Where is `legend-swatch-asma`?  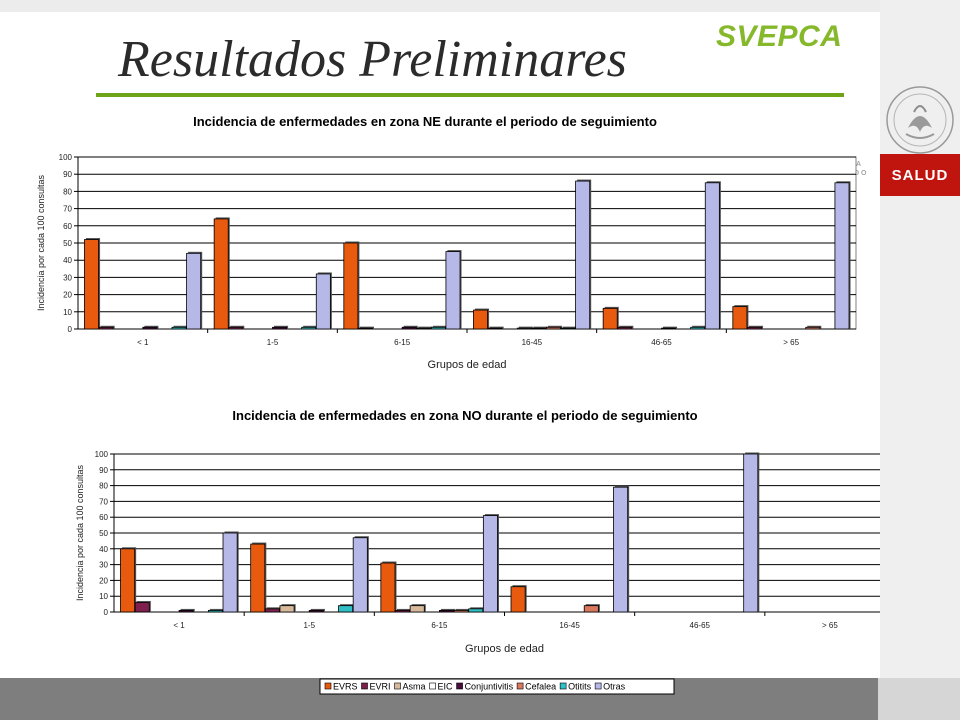
legend-swatch-asma is located at coordinates (397, 686).